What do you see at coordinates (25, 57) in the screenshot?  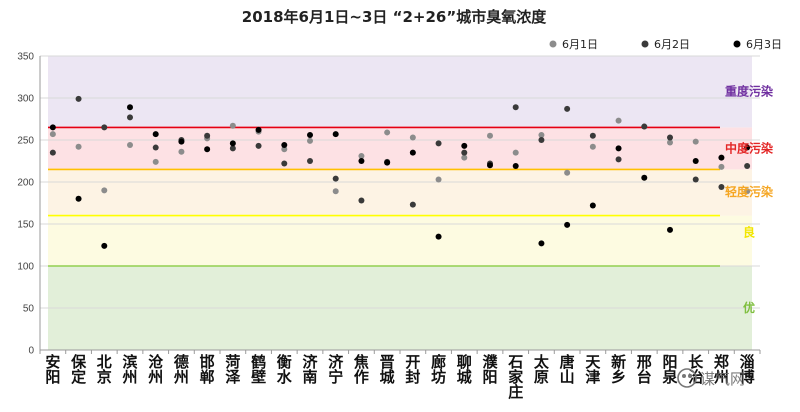 I see `y-tick-label: 350` at bounding box center [25, 57].